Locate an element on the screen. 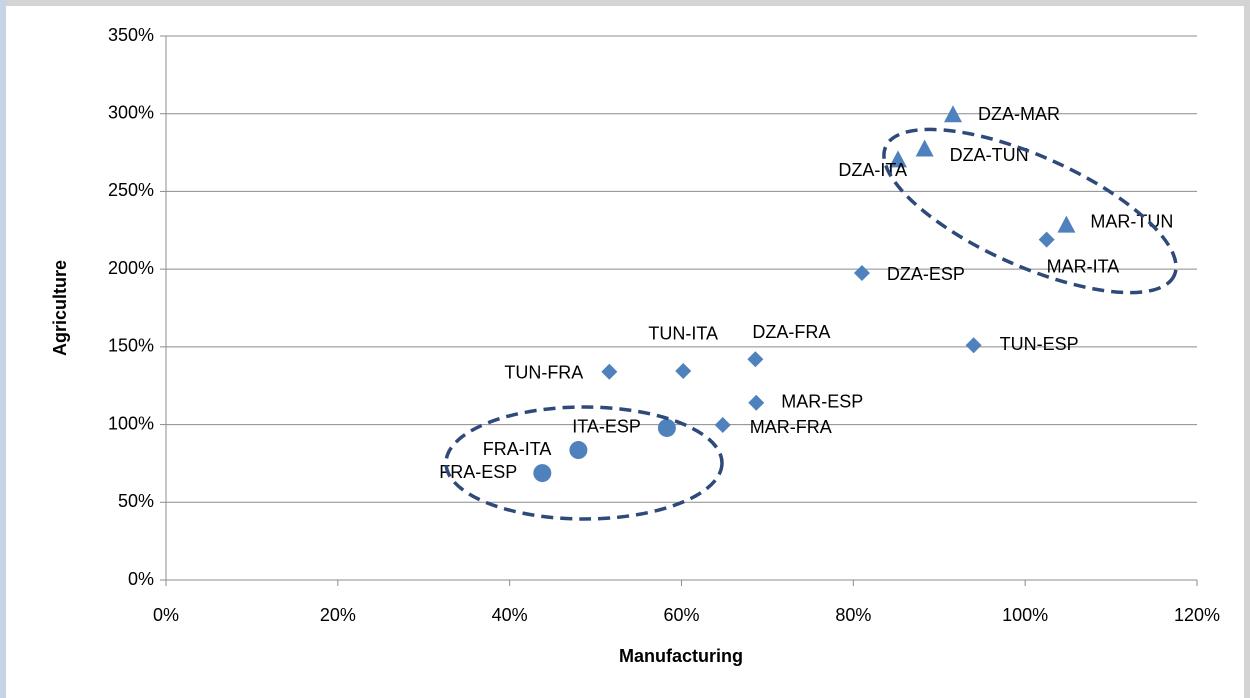 The height and width of the screenshot is (698, 1250). x-tick-label: 0% is located at coordinates (166, 615).